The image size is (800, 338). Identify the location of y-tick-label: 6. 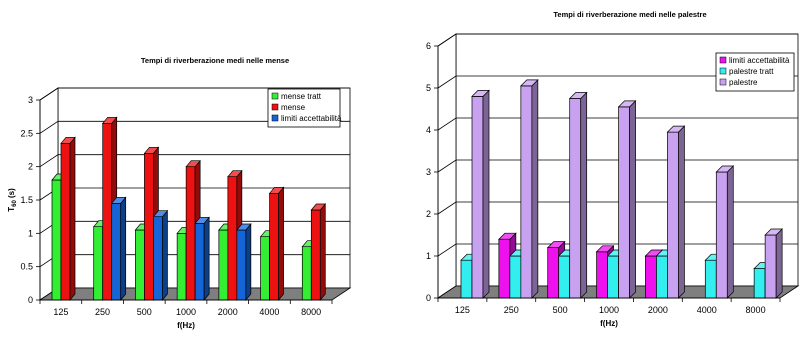
(428, 46).